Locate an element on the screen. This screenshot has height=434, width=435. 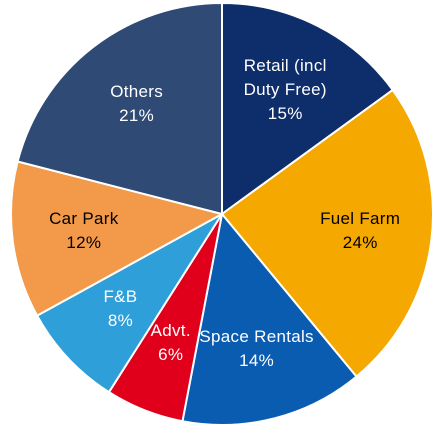
value-label: 15% is located at coordinates (285, 113).